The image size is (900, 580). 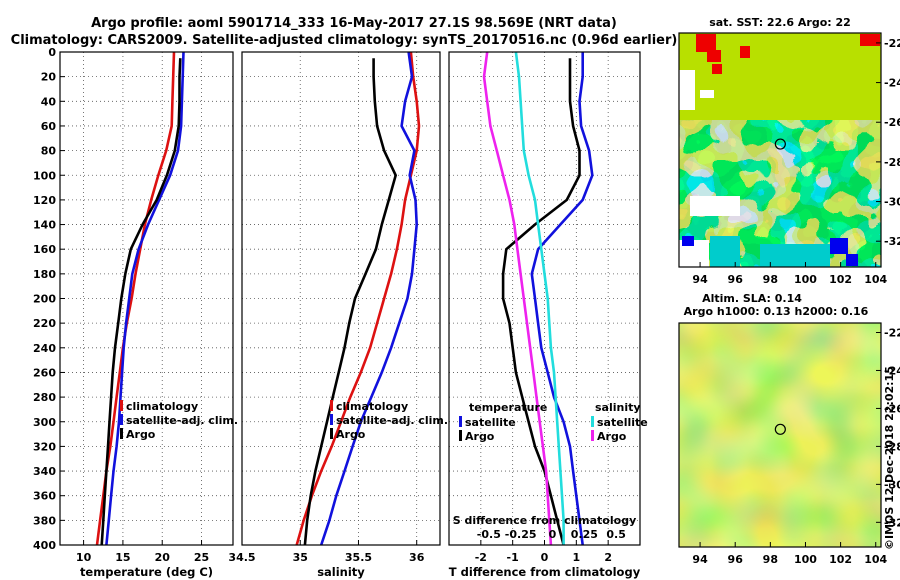 What do you see at coordinates (780, 22) in the screenshot?
I see `sst-map-title: sat. SST: 22.6 Argo: 22` at bounding box center [780, 22].